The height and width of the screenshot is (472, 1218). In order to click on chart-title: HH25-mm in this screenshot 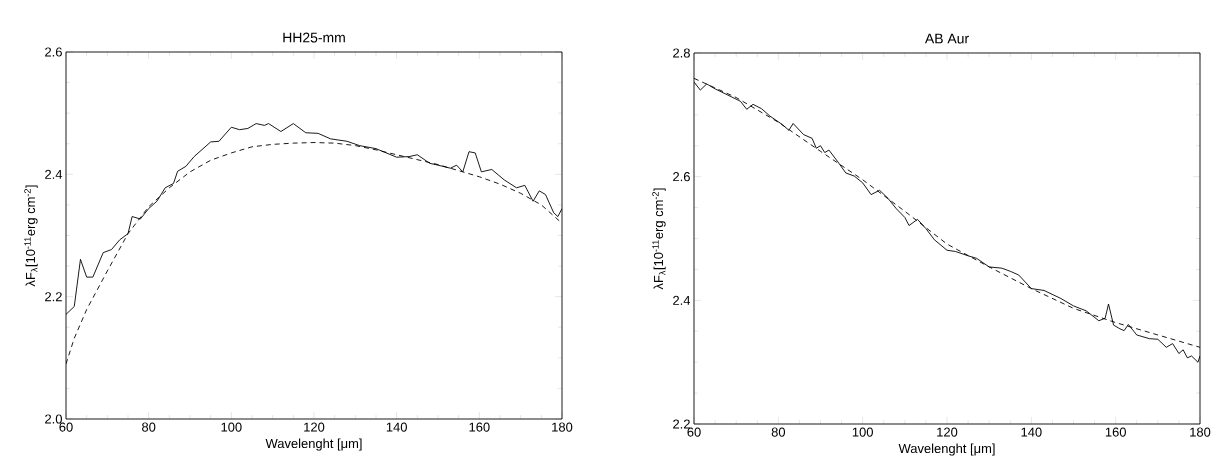, I will do `click(314, 37)`.